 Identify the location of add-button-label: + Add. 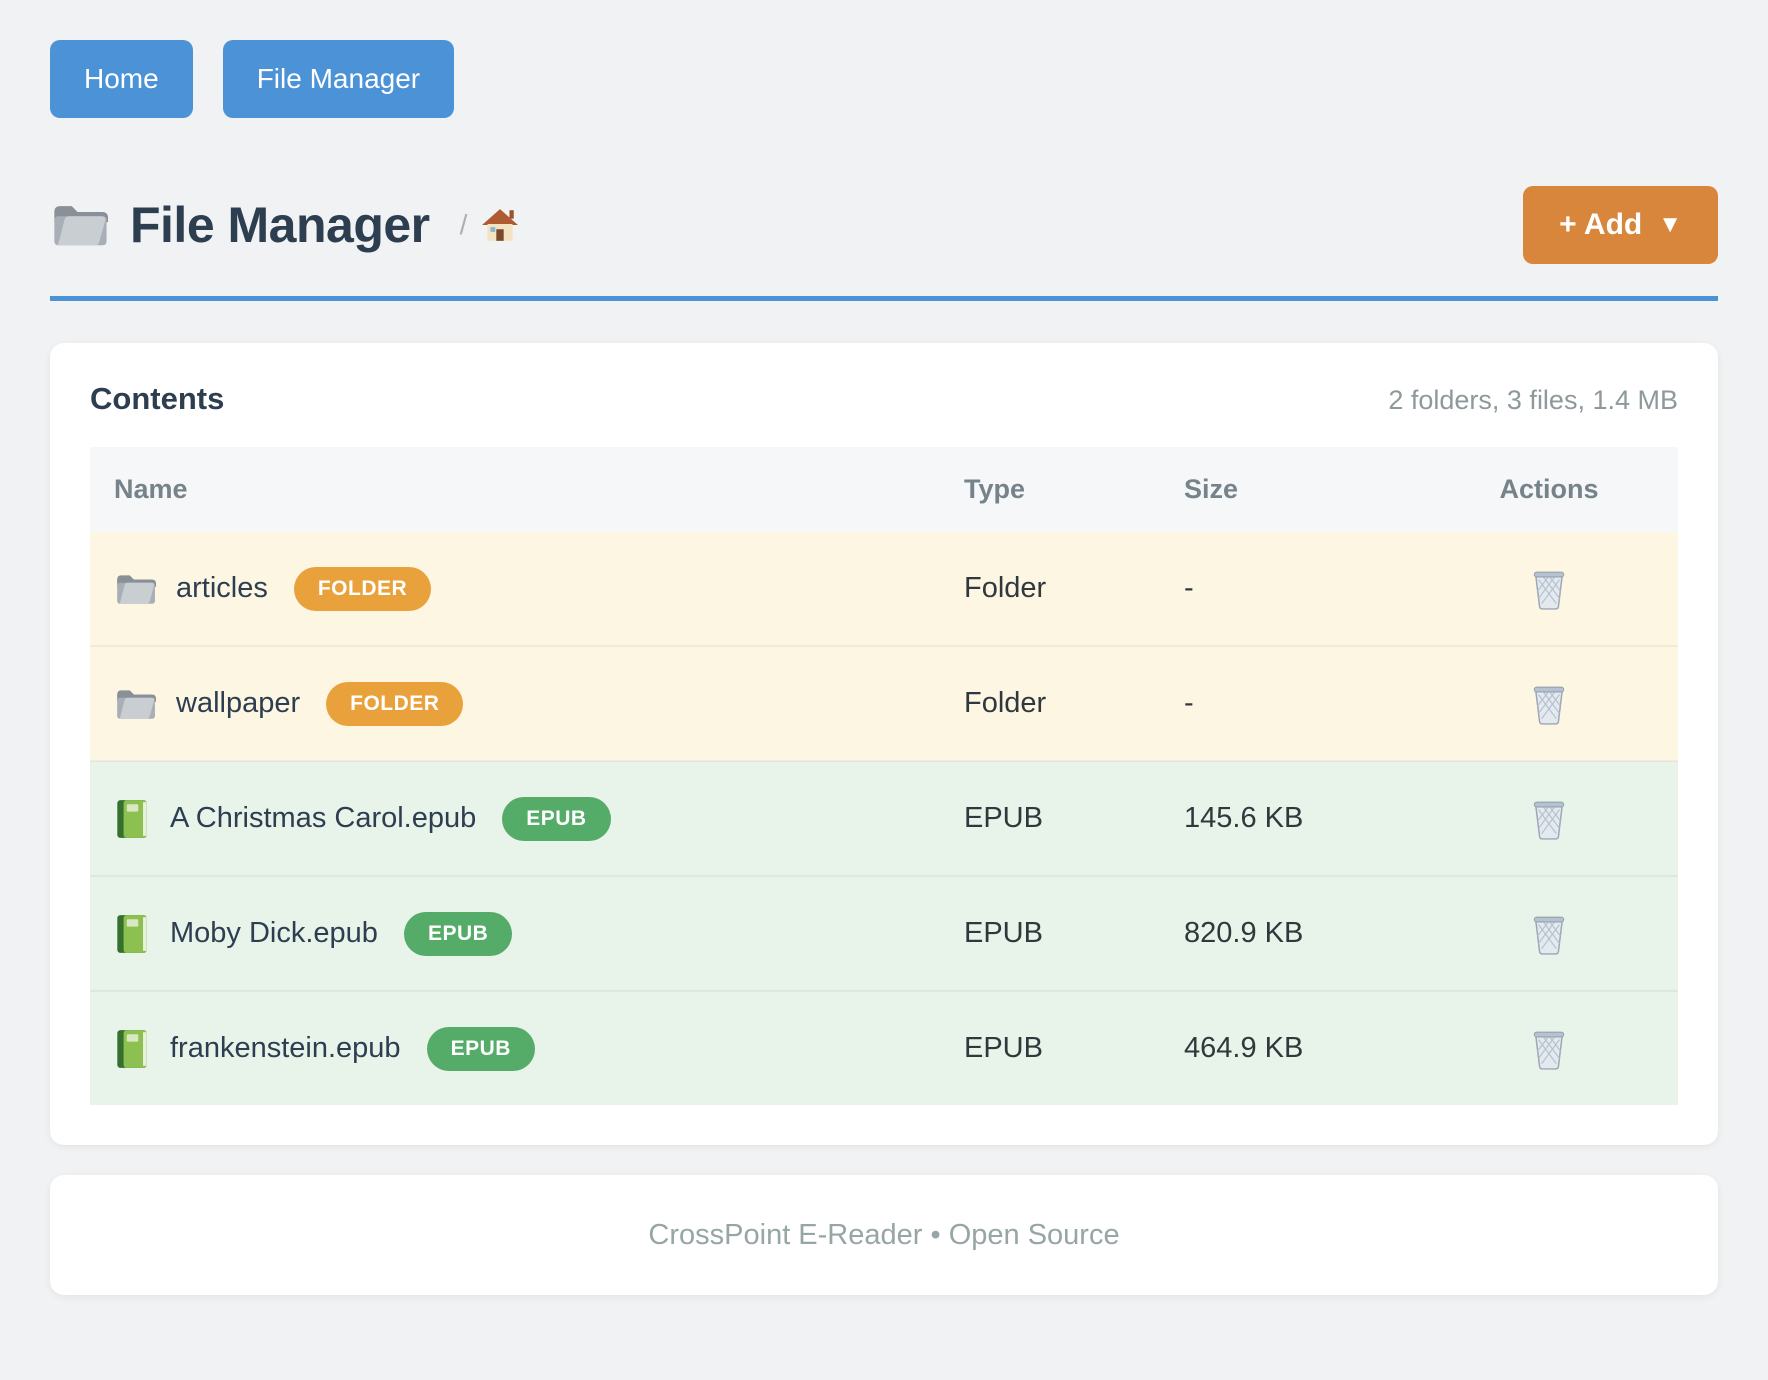
(1601, 224).